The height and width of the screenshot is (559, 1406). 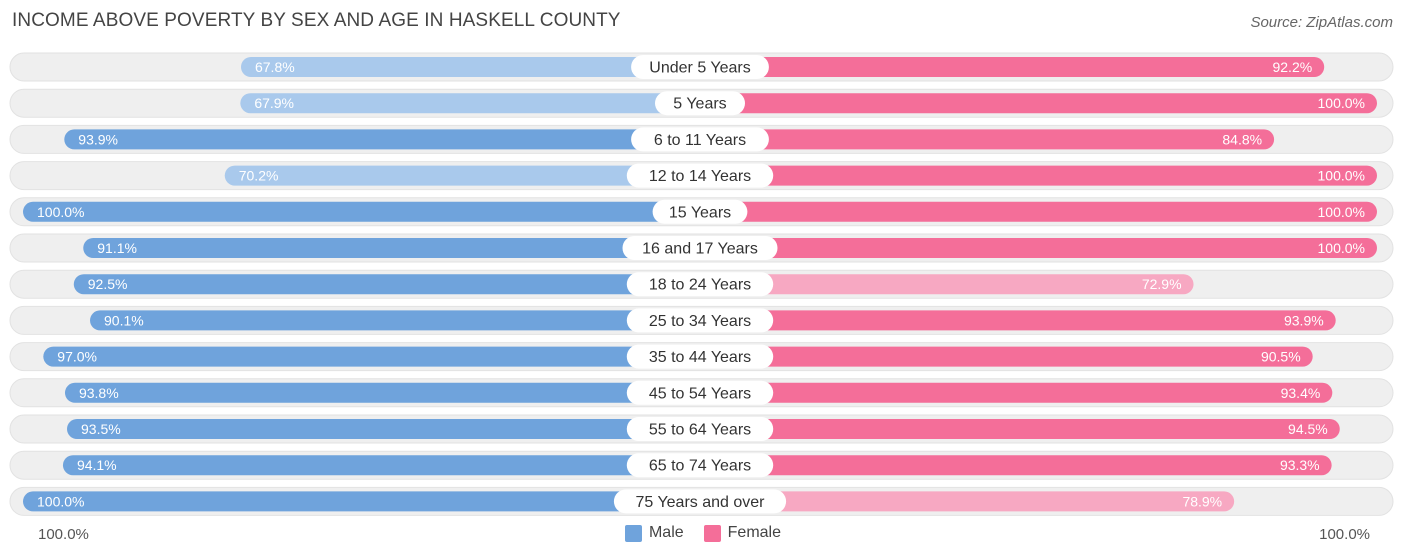 I want to click on bar-row: 91.1% 100.0% 16 and 17 Years, so click(x=701, y=248).